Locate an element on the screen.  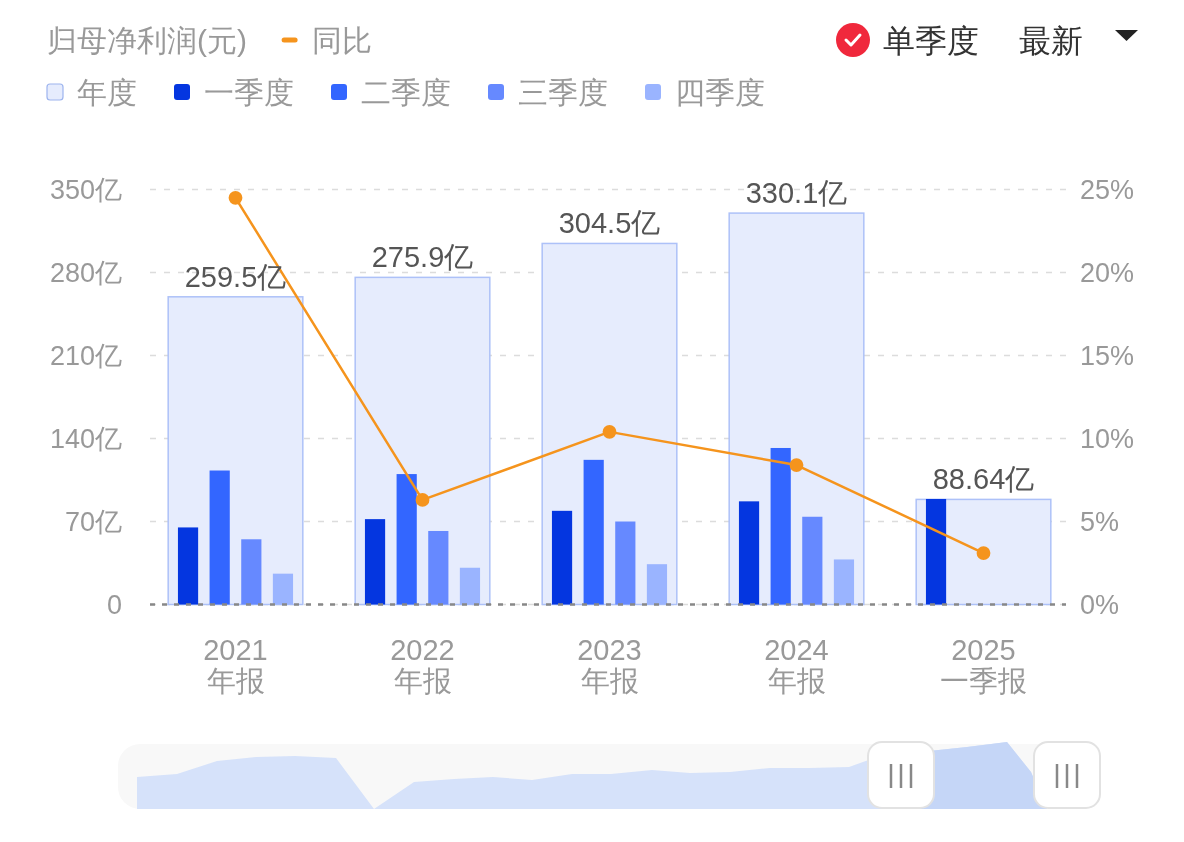
data-label: 275.9亿 is located at coordinates (422, 257).